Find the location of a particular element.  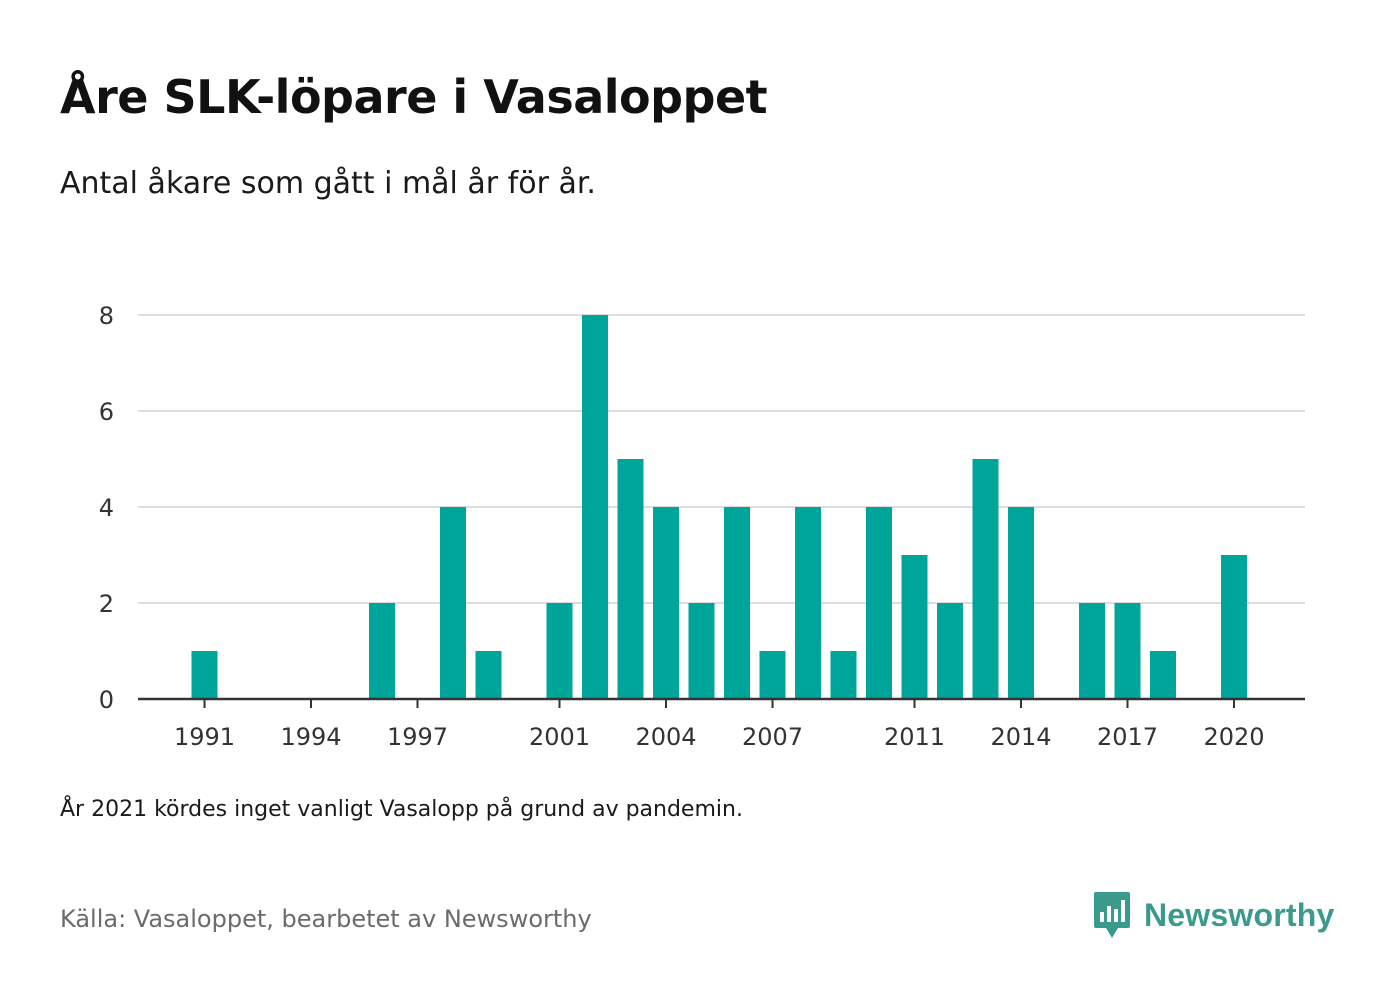

x-tick-label: 2011 is located at coordinates (914, 737).